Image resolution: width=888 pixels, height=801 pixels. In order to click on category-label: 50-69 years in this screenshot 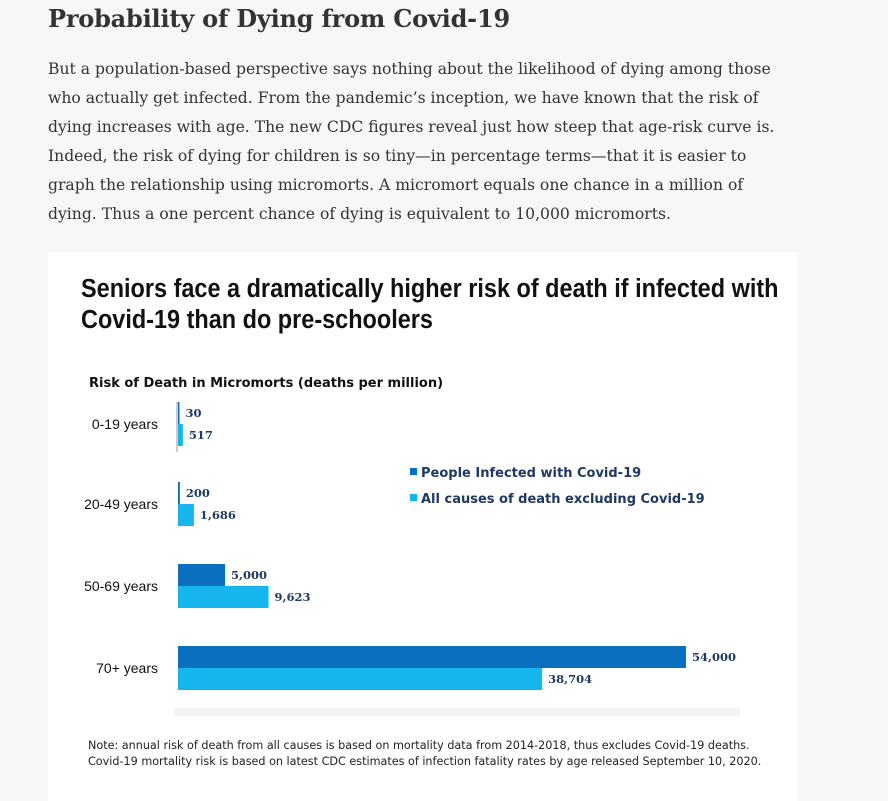, I will do `click(121, 586)`.